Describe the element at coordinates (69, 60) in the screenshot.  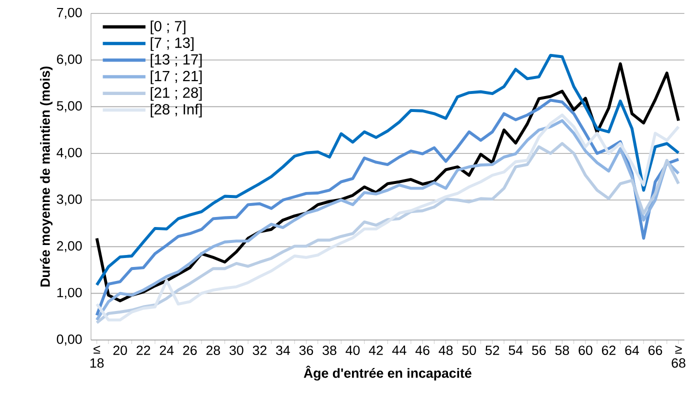
I see `y-tick-label: 6,00` at that location.